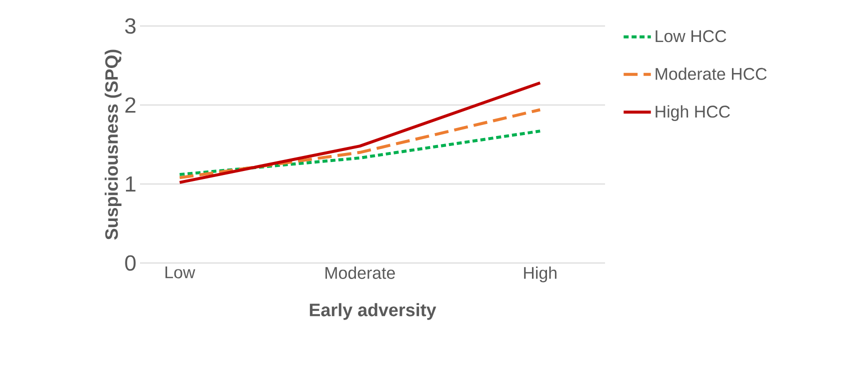 The image size is (851, 366). Describe the element at coordinates (693, 113) in the screenshot. I see `legend-label: High HCC` at that location.